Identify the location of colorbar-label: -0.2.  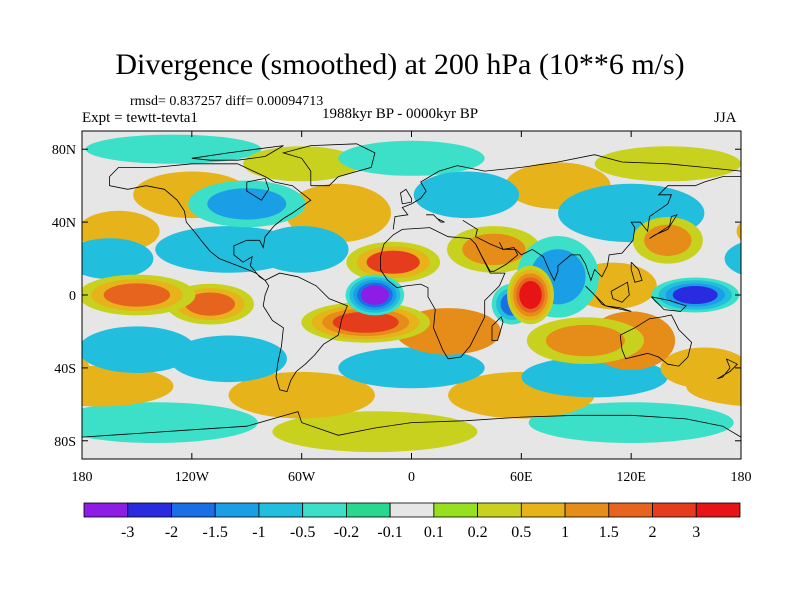
(346, 532).